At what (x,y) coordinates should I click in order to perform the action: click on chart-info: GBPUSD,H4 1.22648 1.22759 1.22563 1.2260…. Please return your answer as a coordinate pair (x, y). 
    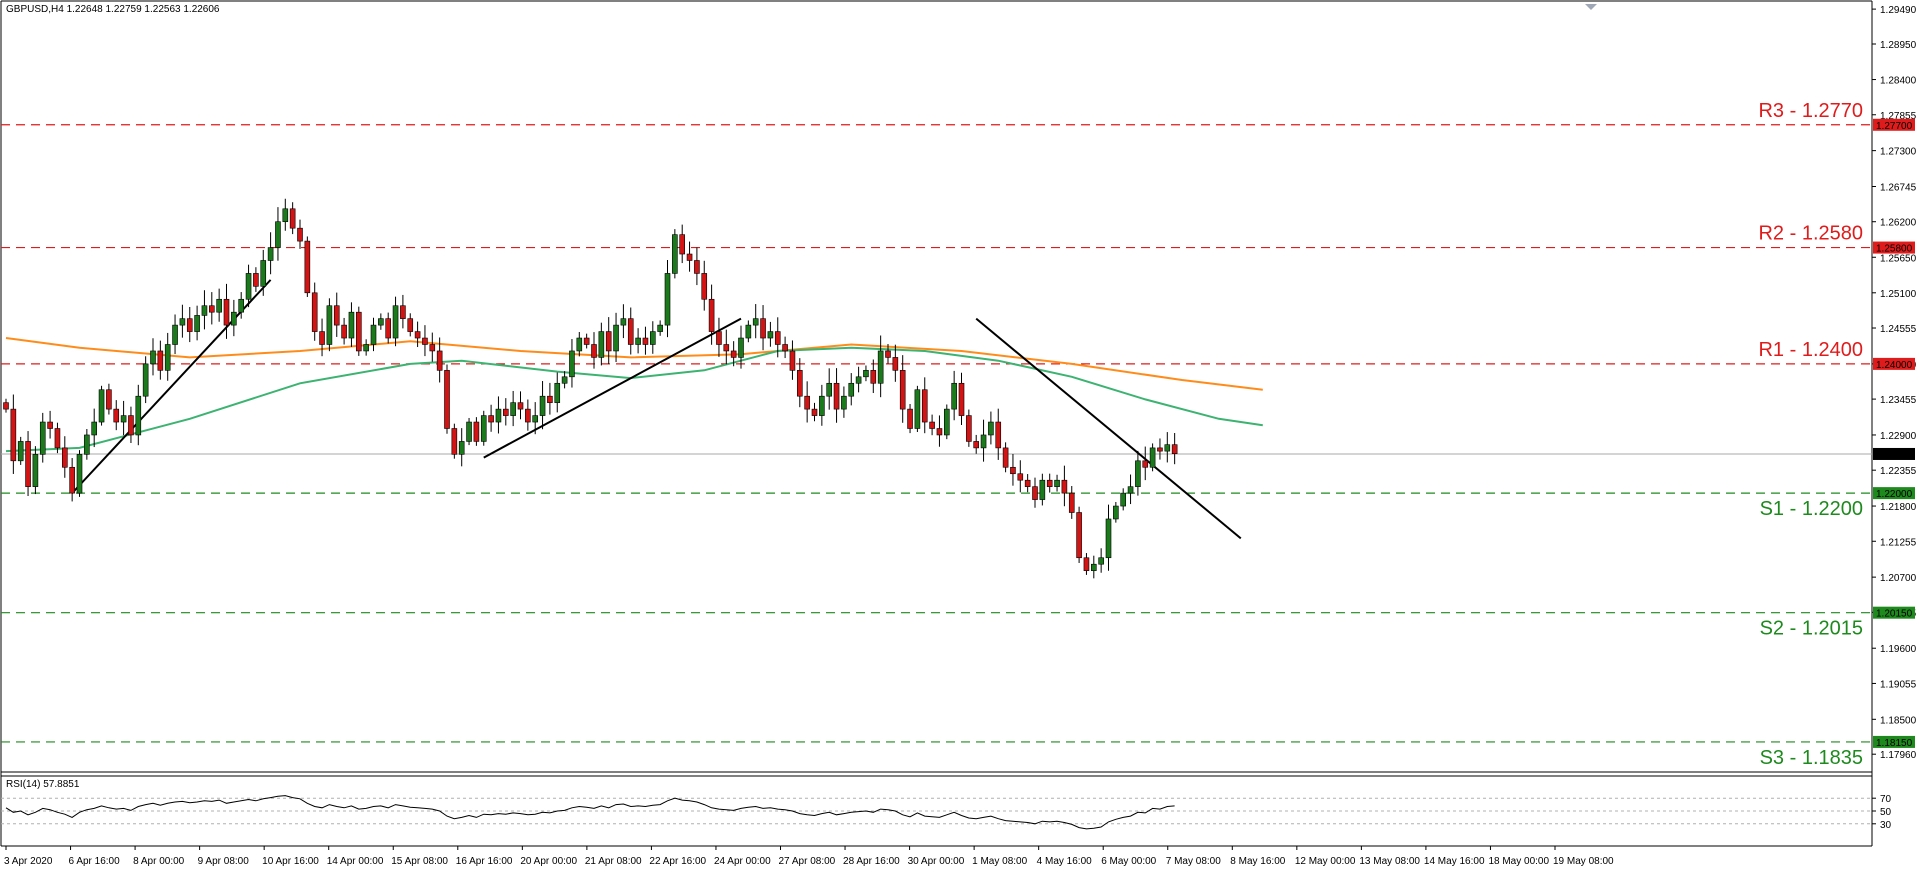
    Looking at the image, I should click on (113, 9).